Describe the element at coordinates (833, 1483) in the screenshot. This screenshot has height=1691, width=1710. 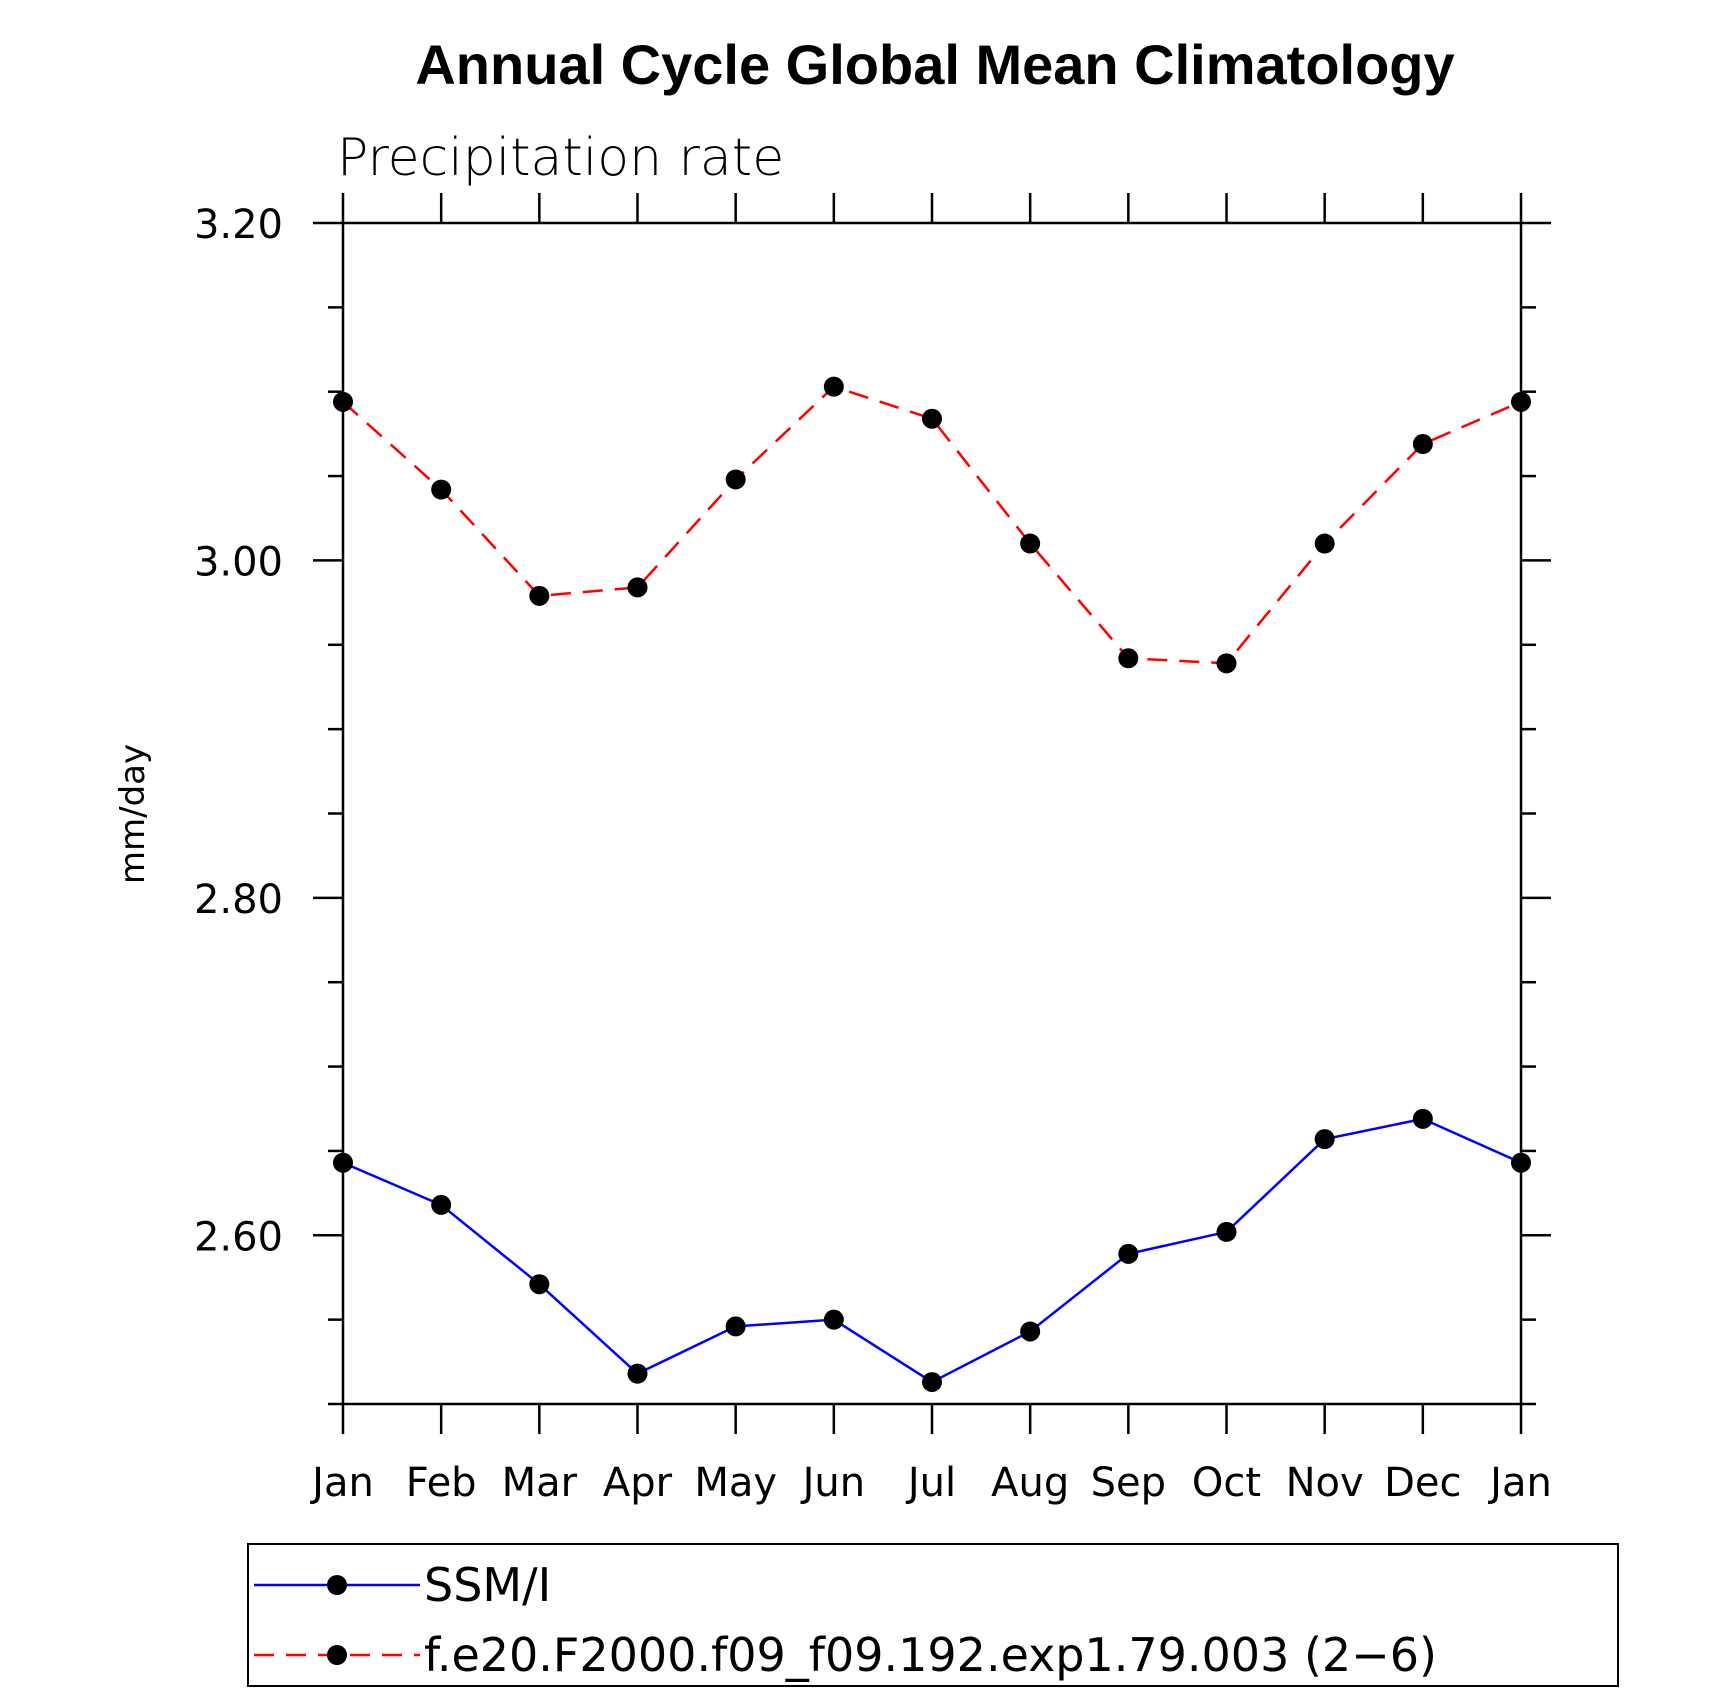
I see `x-tick-label: Jun` at that location.